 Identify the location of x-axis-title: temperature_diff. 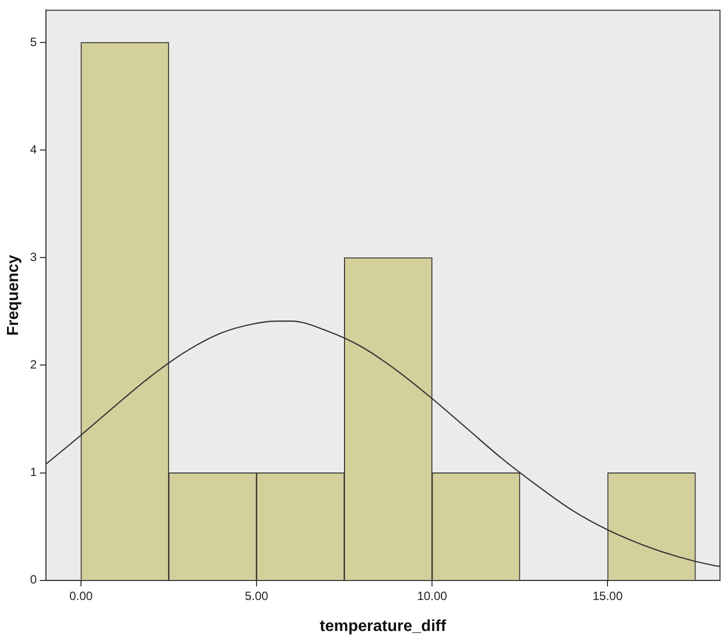
(383, 626).